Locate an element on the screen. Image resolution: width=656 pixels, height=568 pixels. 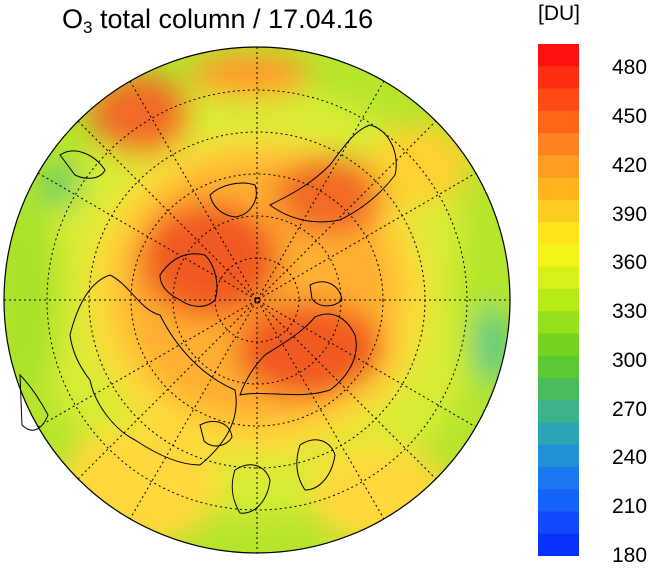
colorbar-tick-label: 360 is located at coordinates (630, 263).